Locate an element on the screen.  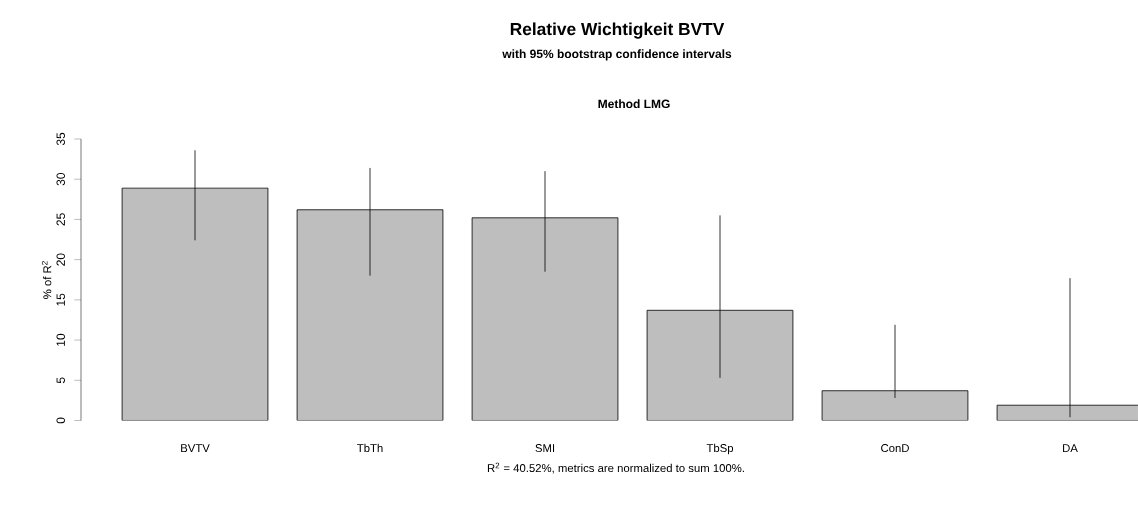
x-tick-label: TbSp is located at coordinates (720, 449).